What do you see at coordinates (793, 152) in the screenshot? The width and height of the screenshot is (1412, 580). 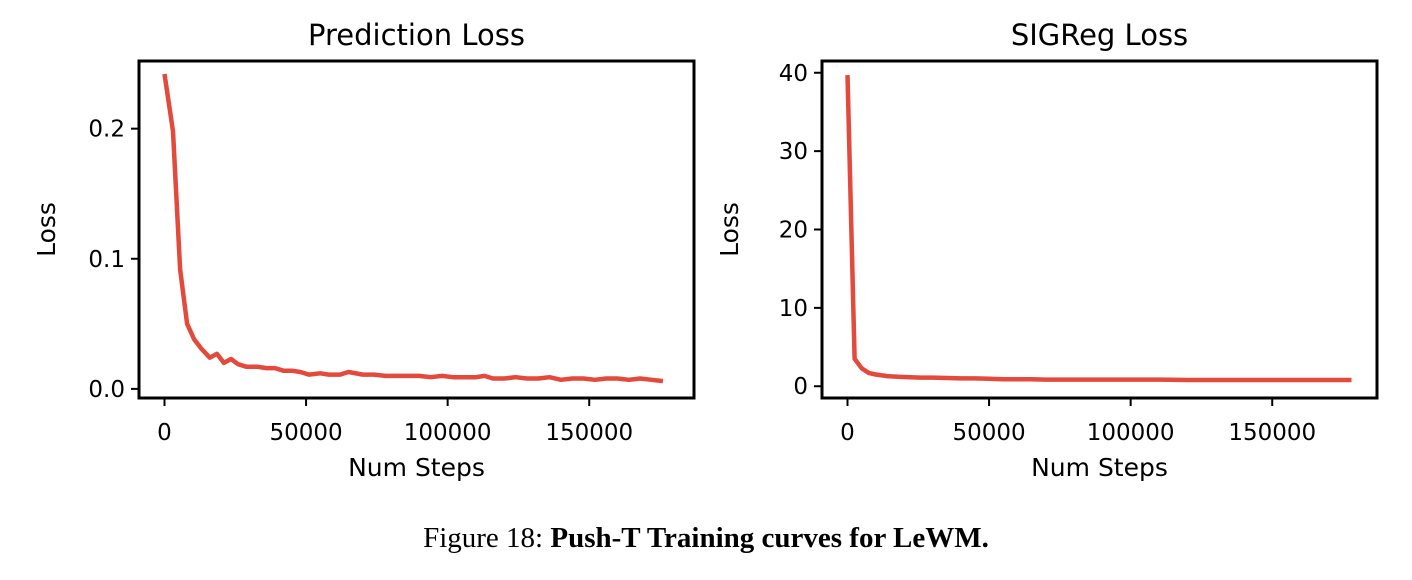 I see `y-tick-label: 30` at bounding box center [793, 152].